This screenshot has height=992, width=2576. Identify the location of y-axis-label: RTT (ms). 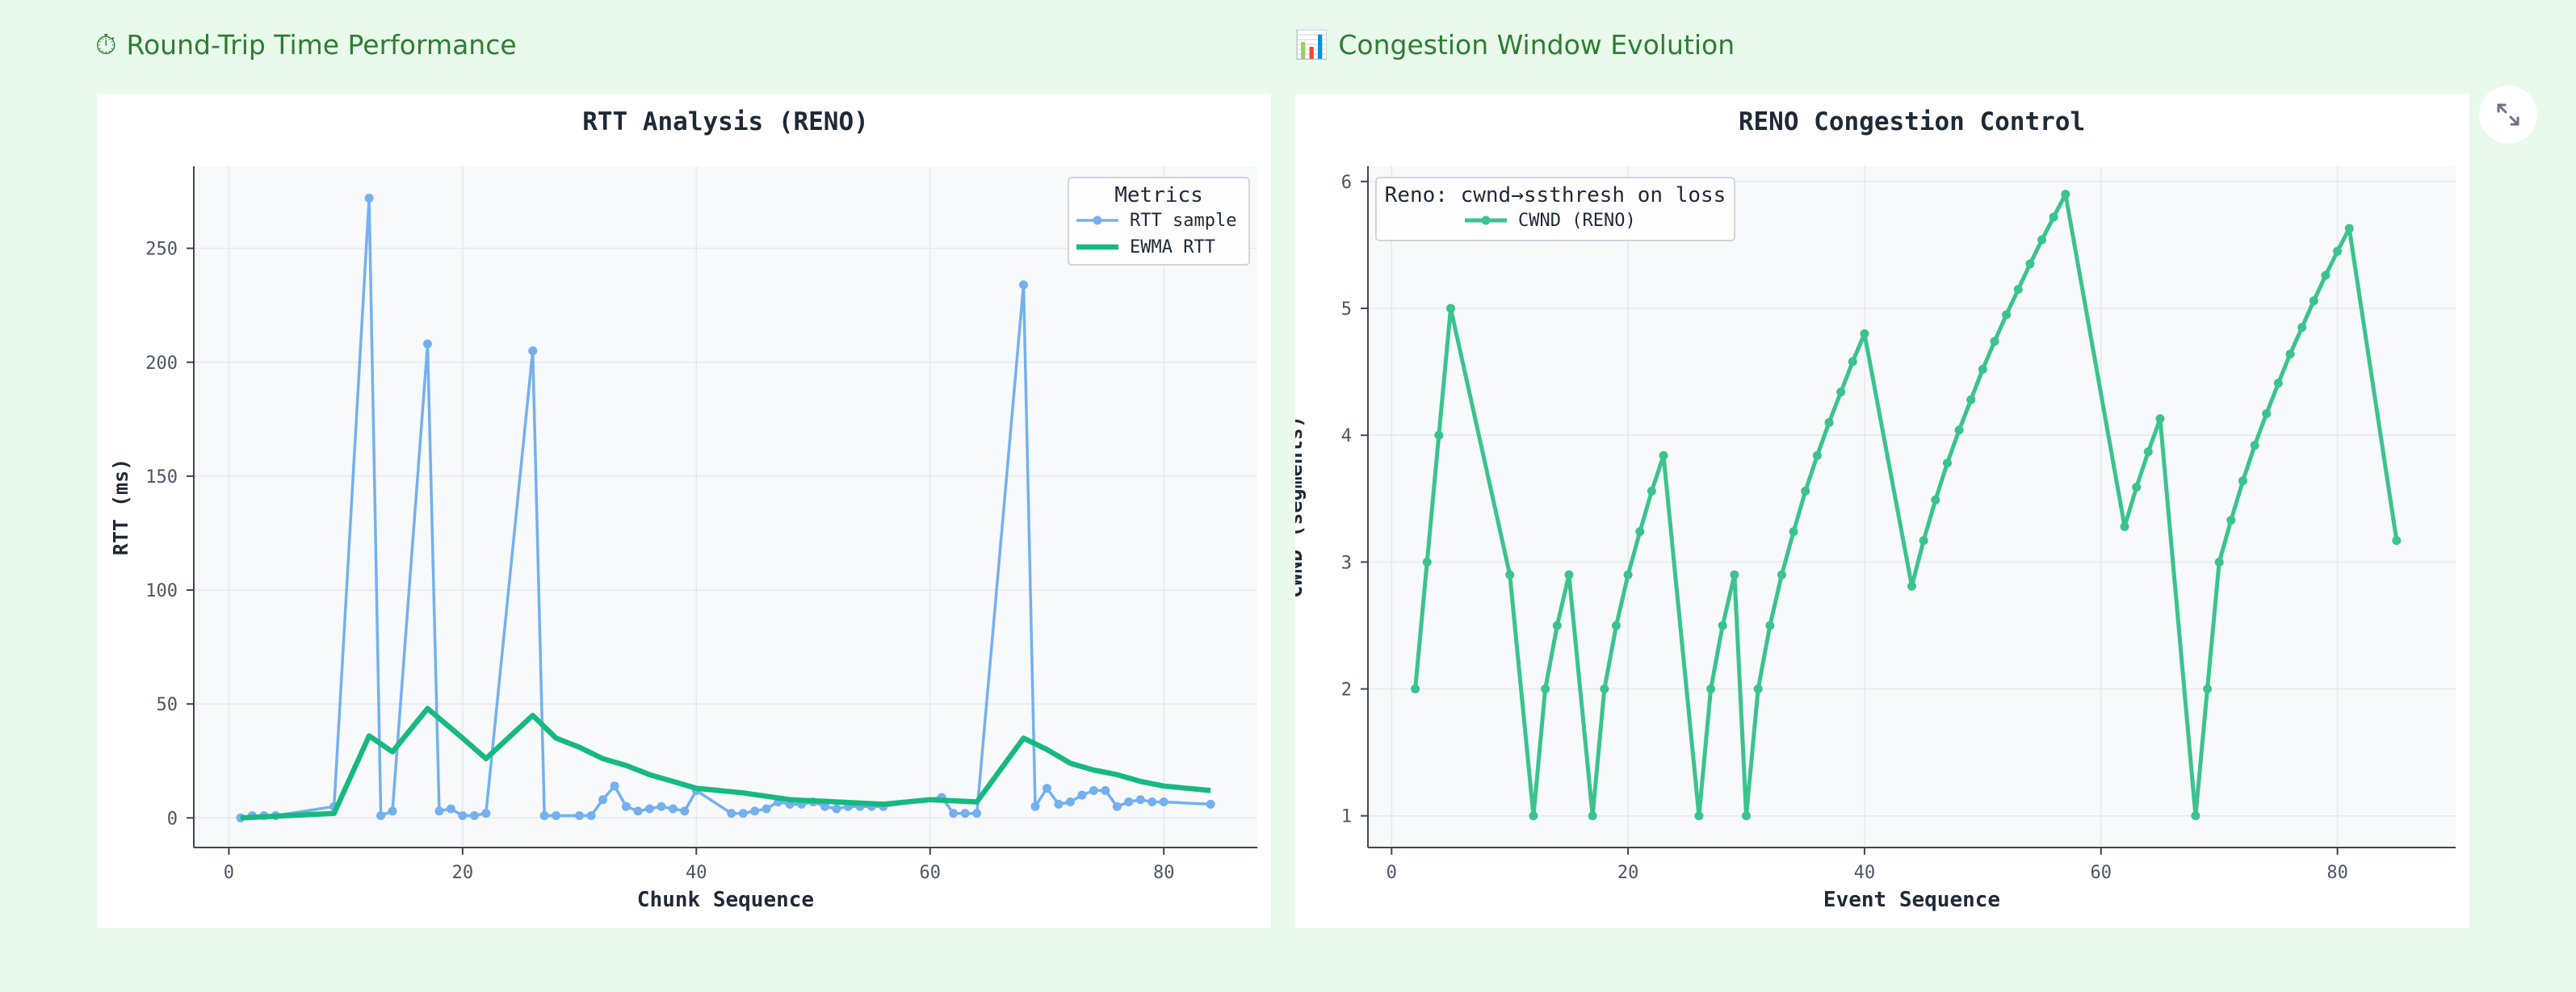
(121, 507).